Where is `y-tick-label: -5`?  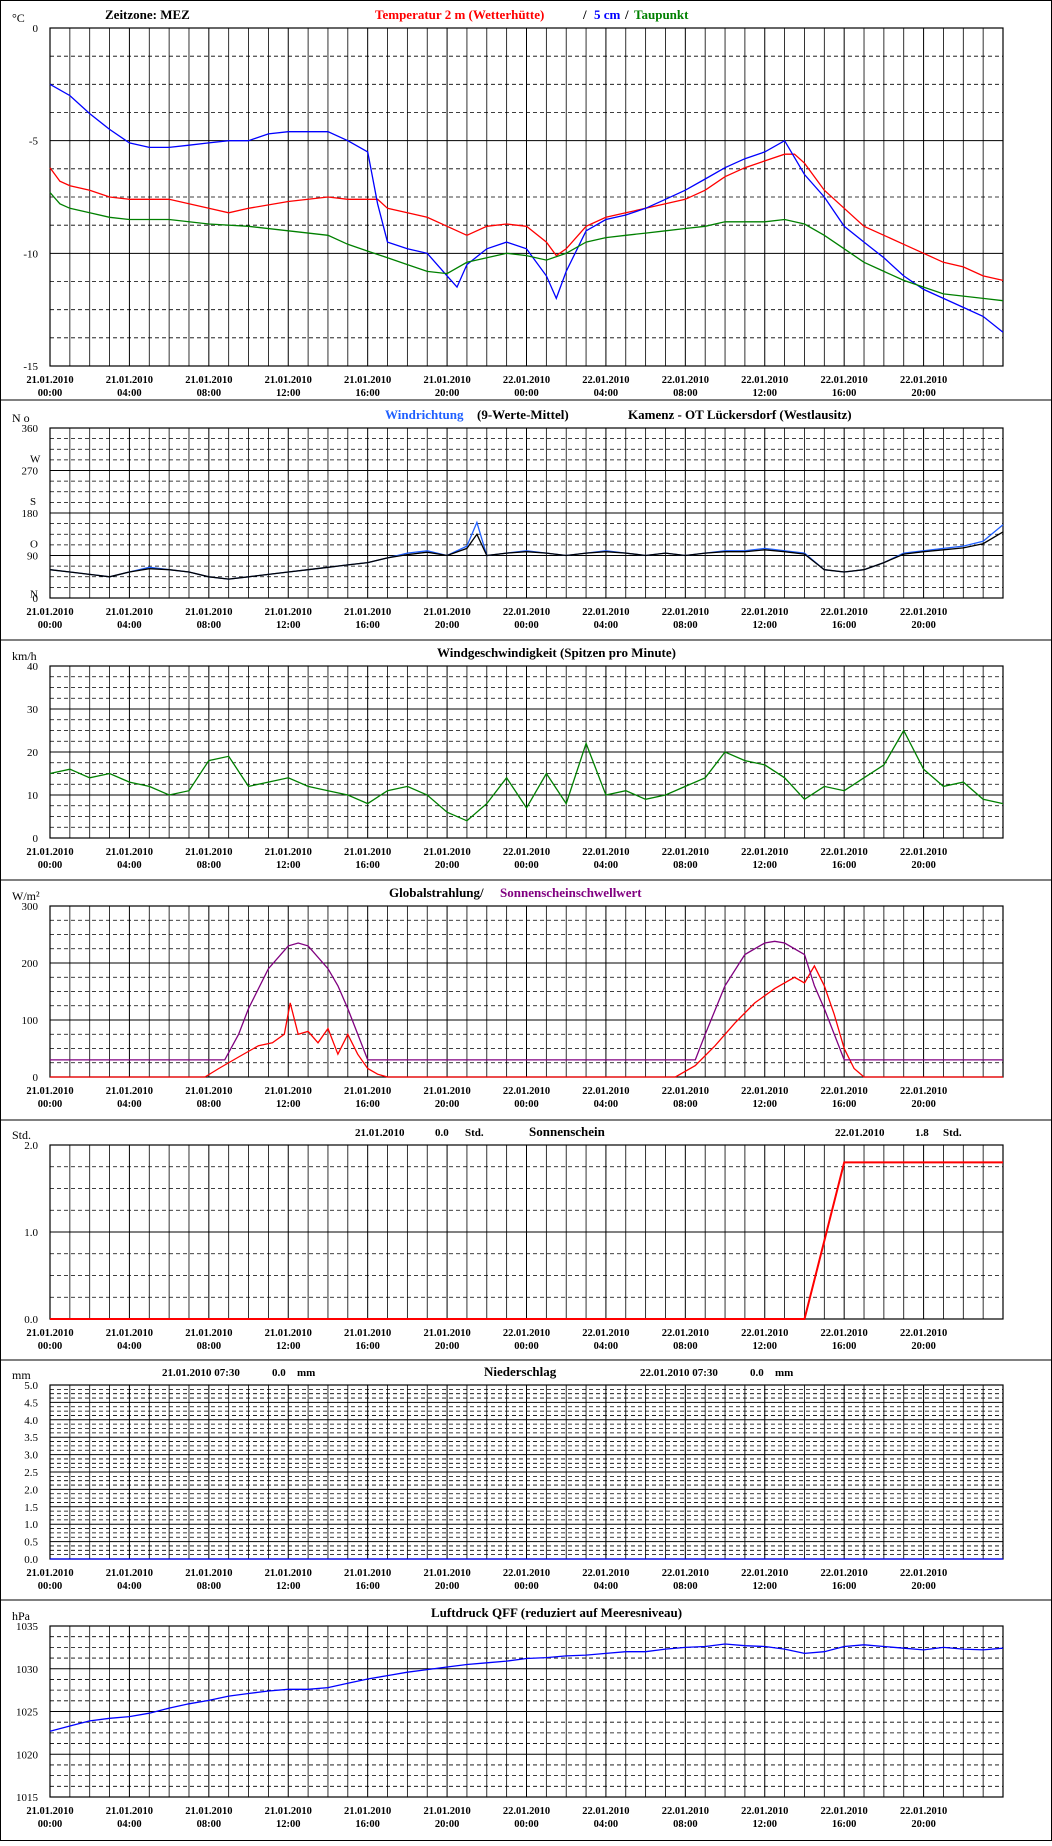
y-tick-label: -5 is located at coordinates (34, 142).